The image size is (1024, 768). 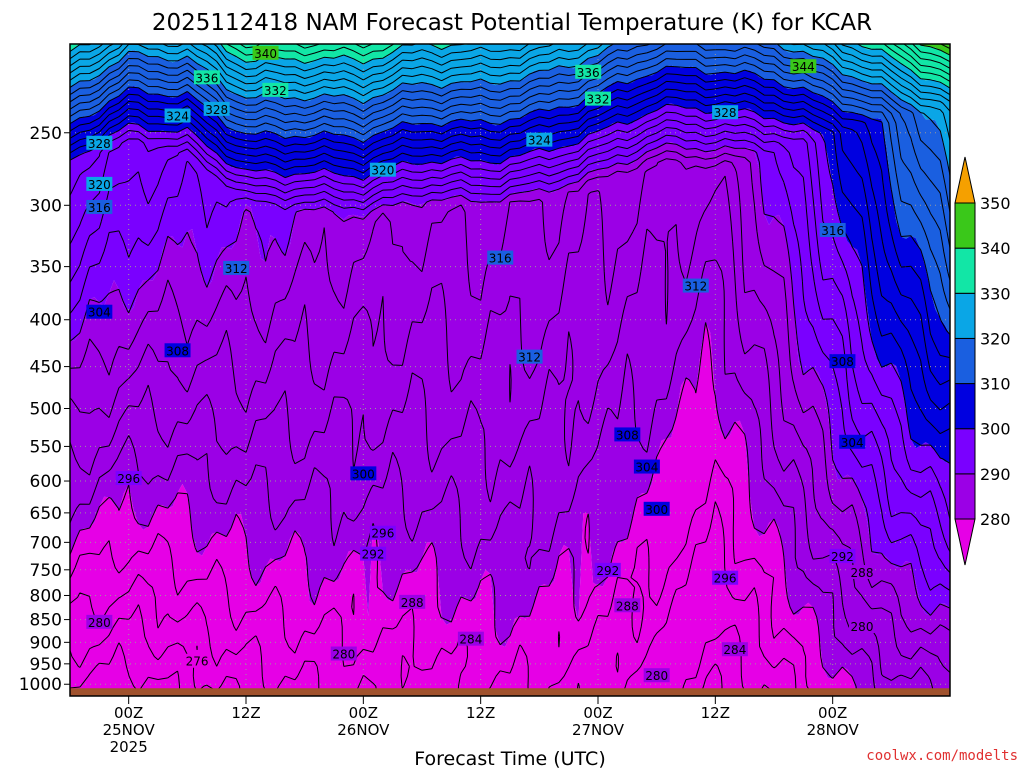 What do you see at coordinates (46, 643) in the screenshot?
I see `y-tick-label-900: 900` at bounding box center [46, 643].